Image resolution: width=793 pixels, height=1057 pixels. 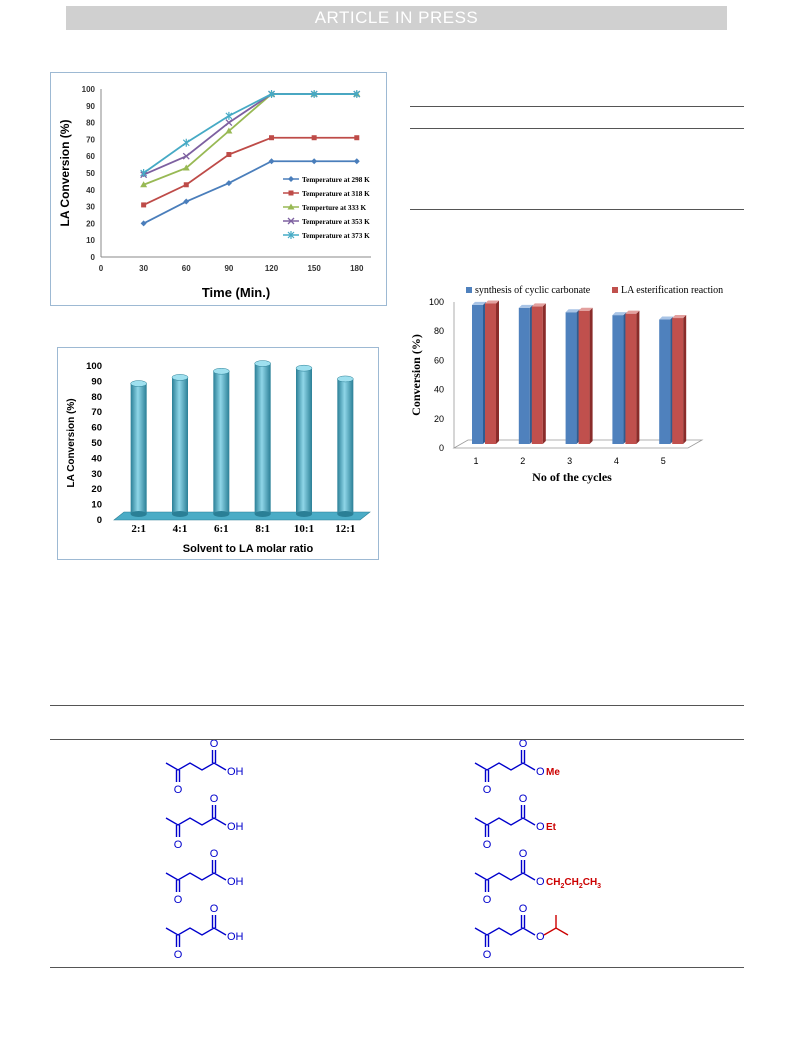 I want to click on structure-table-rule-mid, so click(x=397, y=739).